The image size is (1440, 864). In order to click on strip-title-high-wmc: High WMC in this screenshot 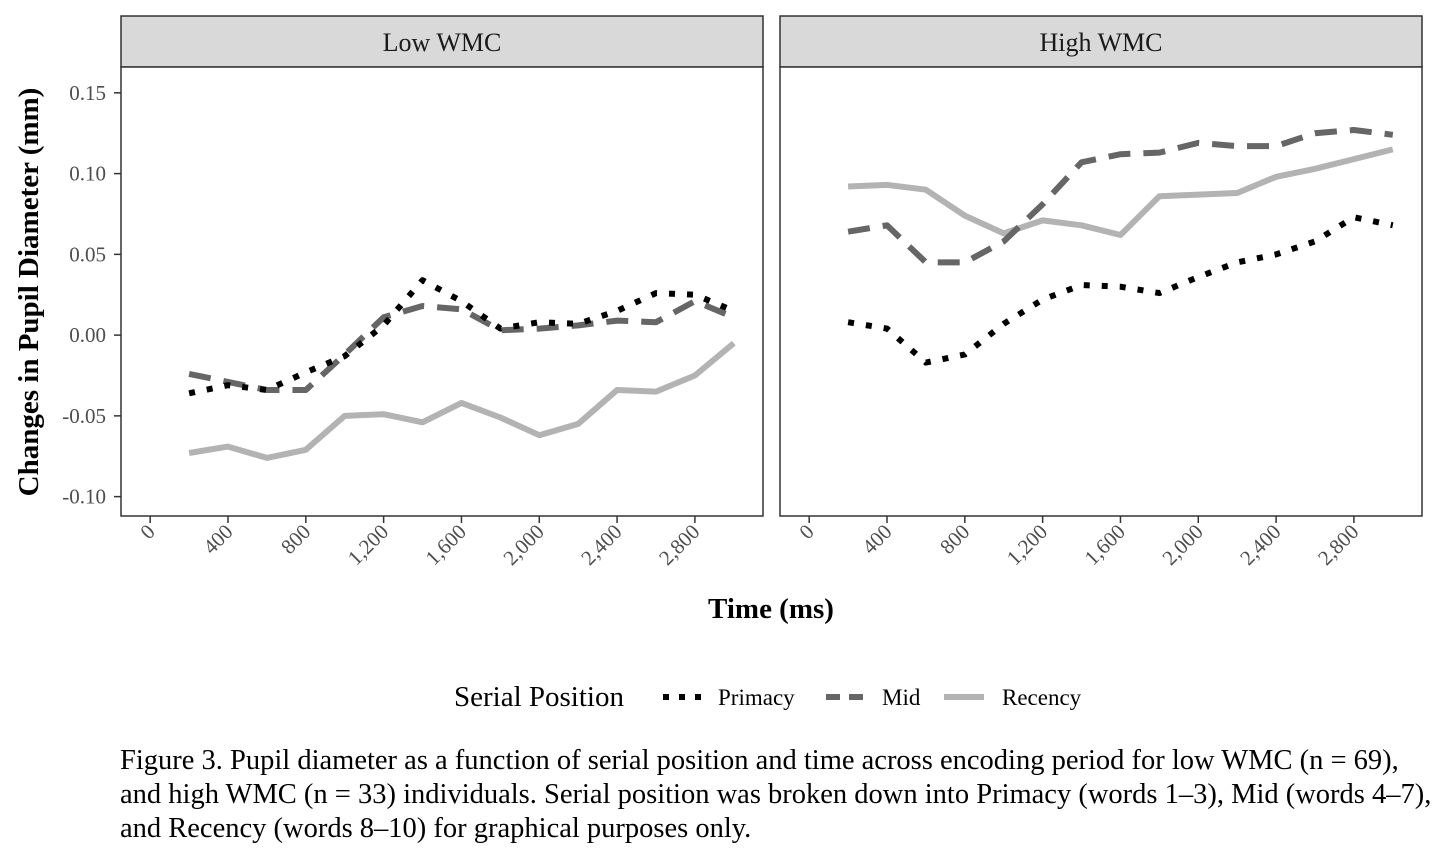, I will do `click(1100, 42)`.